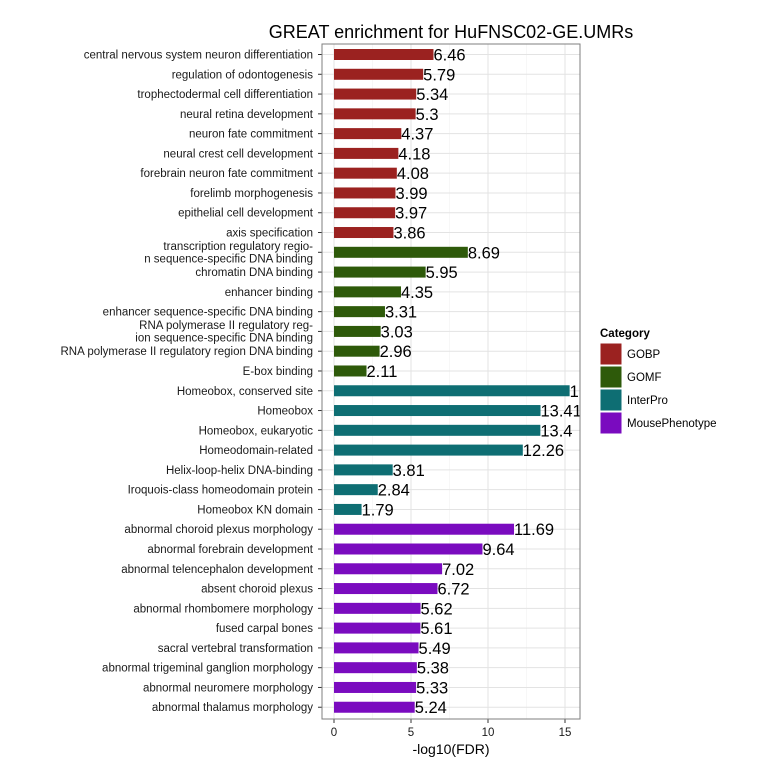 The width and height of the screenshot is (768, 768). I want to click on value-label: 4.18, so click(414, 154).